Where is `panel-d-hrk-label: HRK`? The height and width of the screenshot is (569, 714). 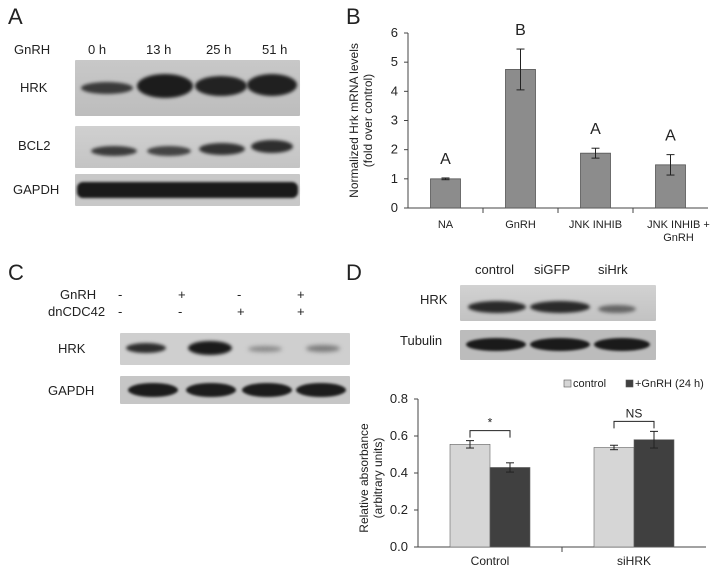 panel-d-hrk-label: HRK is located at coordinates (434, 299).